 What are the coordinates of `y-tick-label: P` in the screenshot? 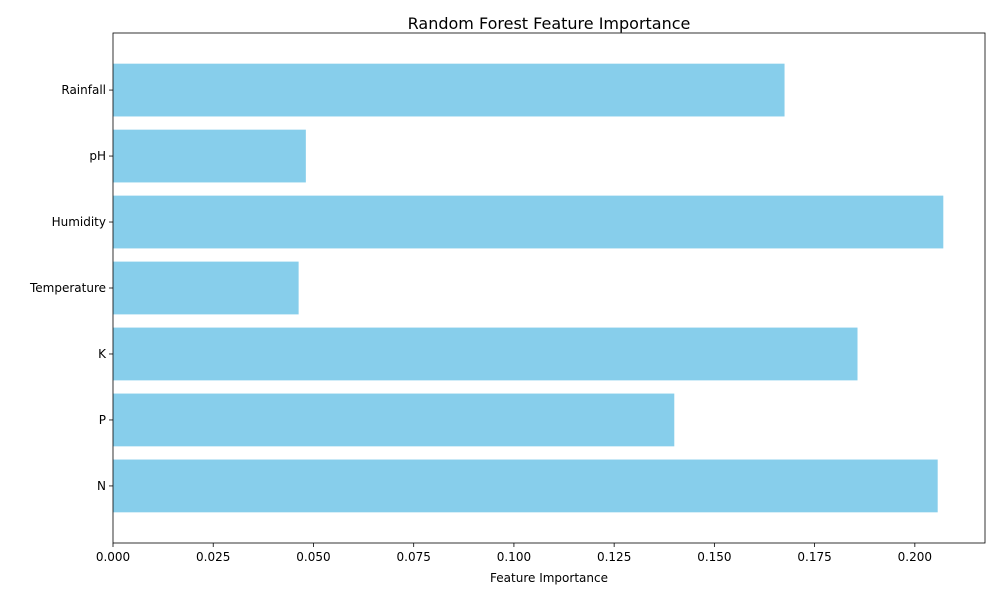 It's located at (102, 420).